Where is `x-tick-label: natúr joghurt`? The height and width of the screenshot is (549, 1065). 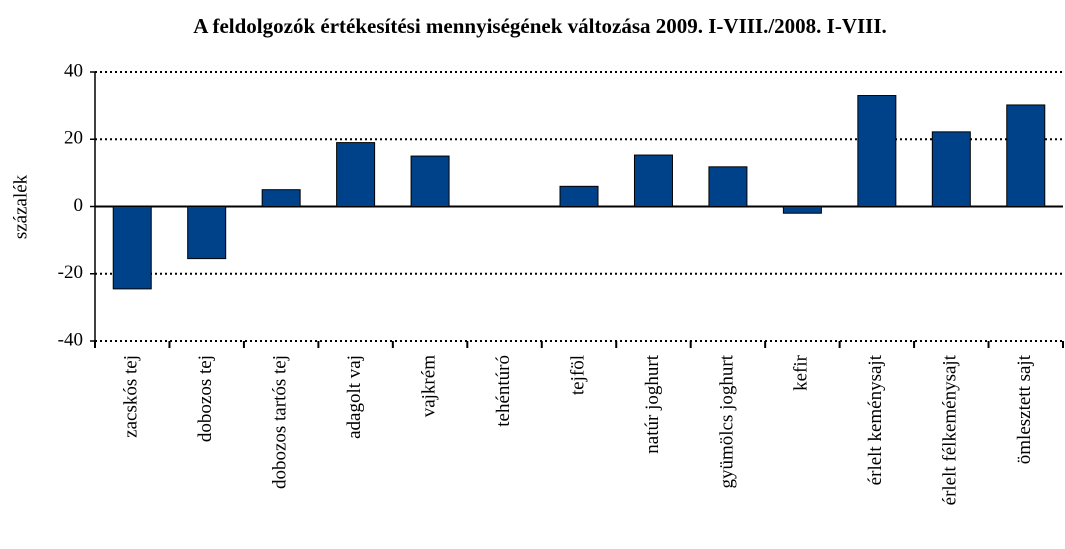
x-tick-label: natúr joghurt is located at coordinates (652, 403).